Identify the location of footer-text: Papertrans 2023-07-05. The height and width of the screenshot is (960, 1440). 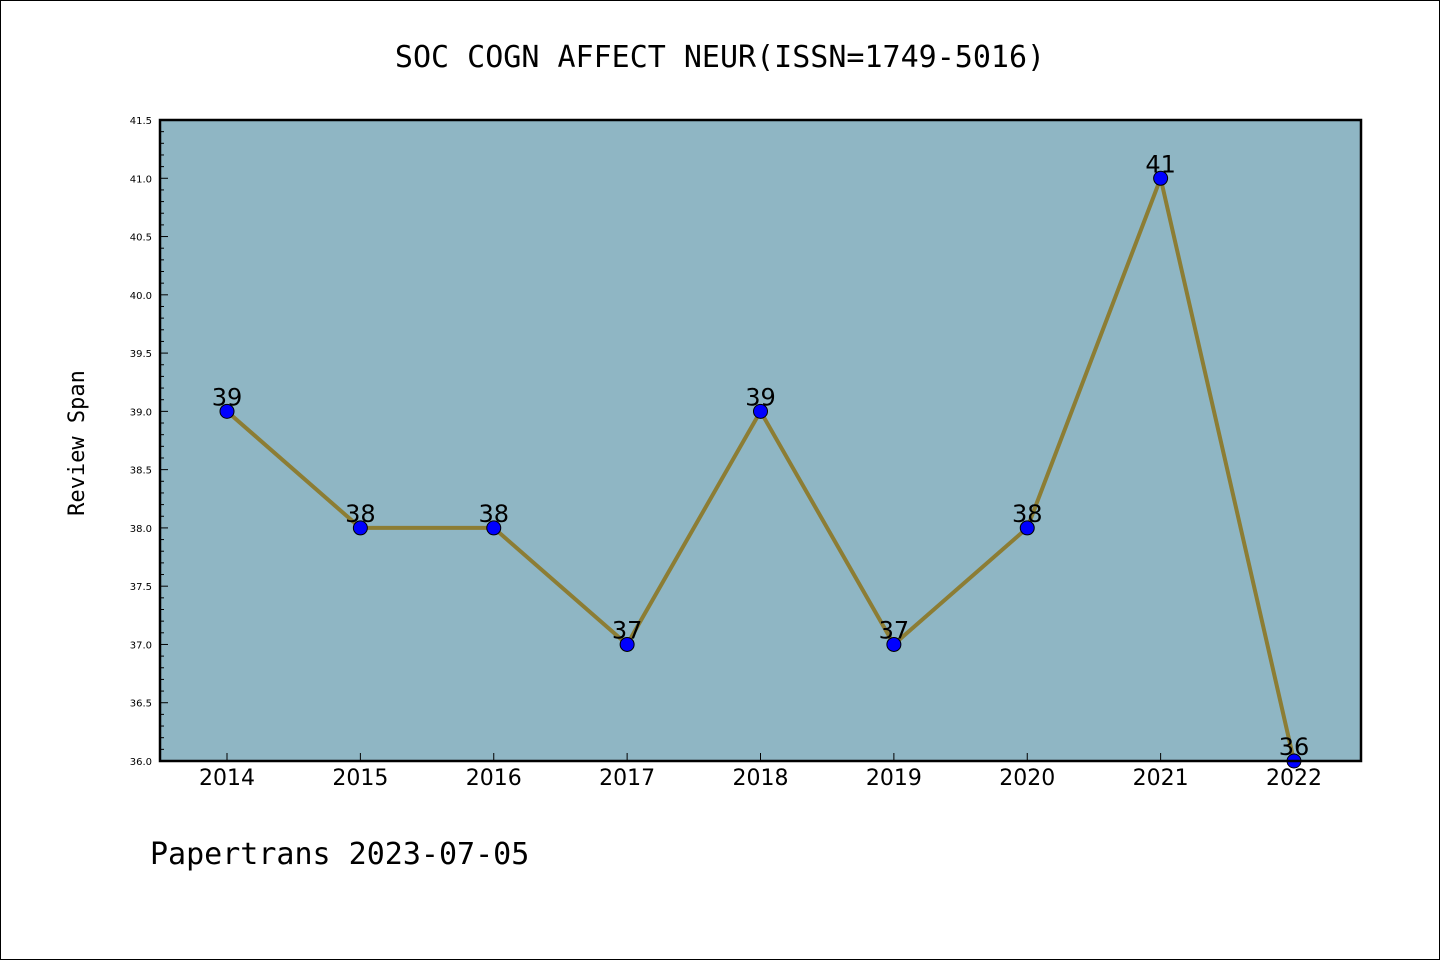
(339, 854).